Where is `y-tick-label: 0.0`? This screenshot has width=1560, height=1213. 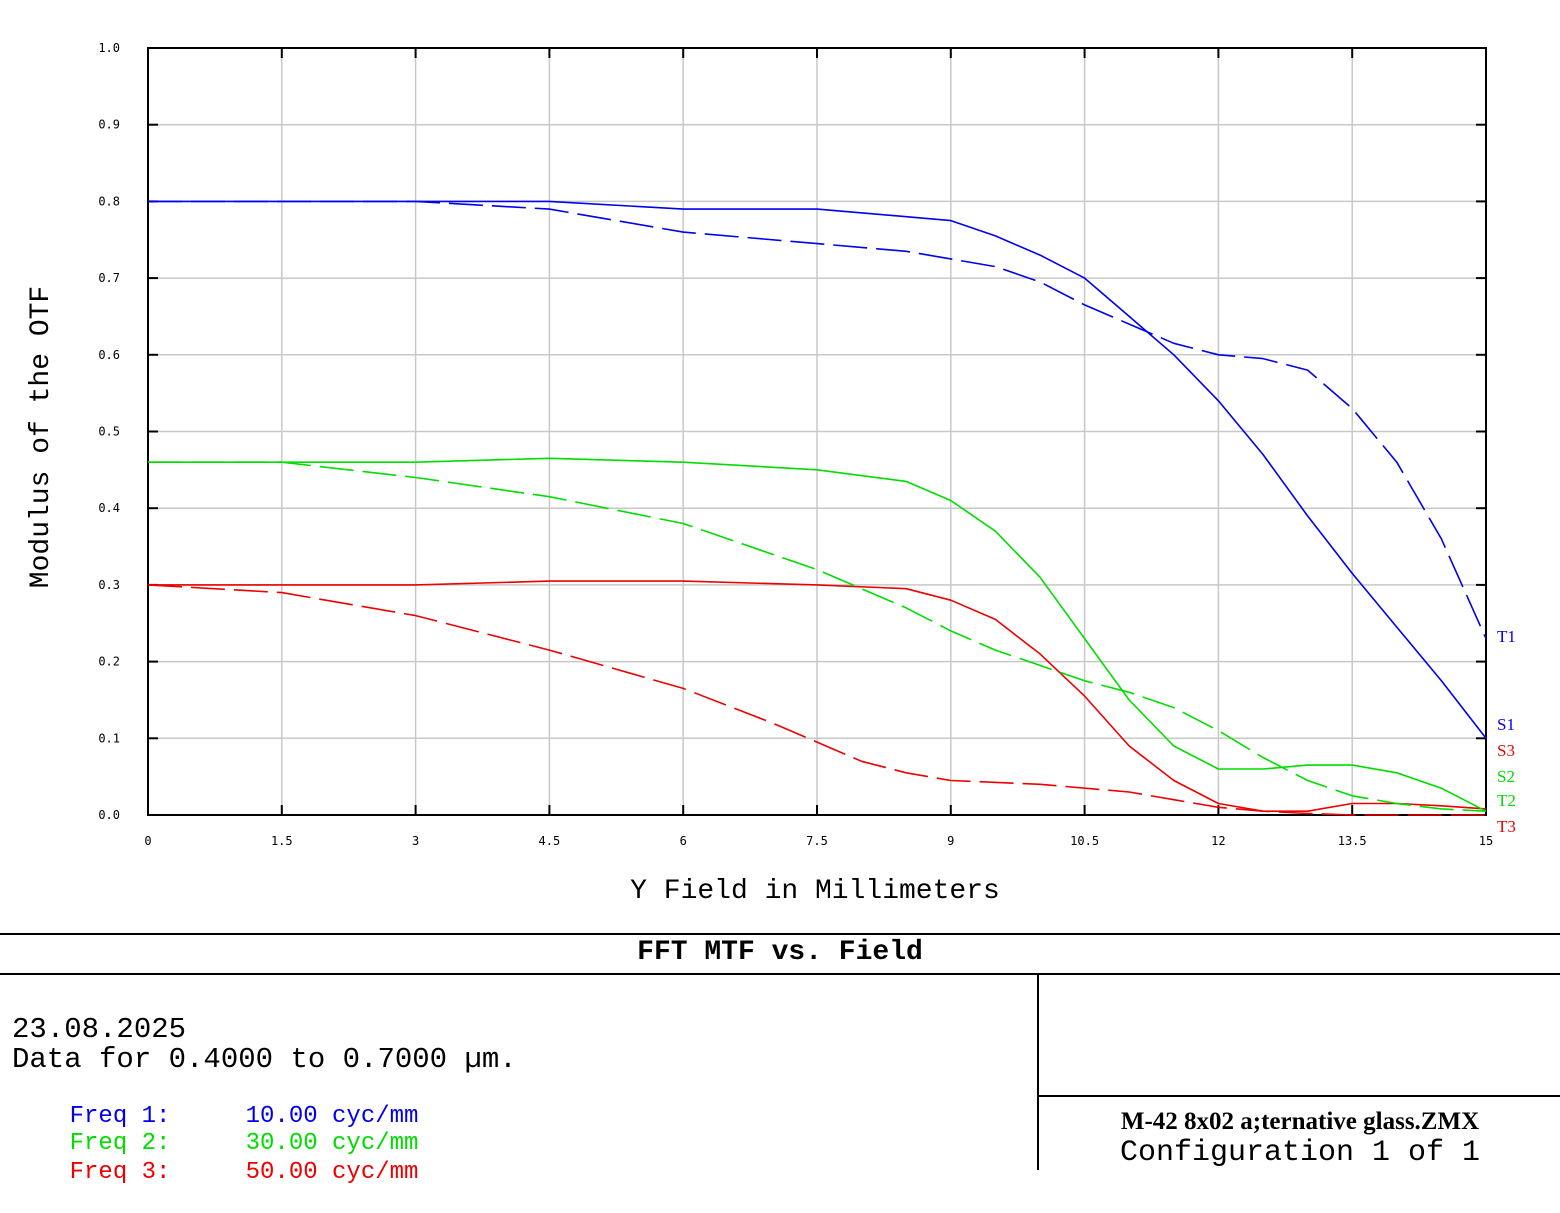
y-tick-label: 0.0 is located at coordinates (109, 815).